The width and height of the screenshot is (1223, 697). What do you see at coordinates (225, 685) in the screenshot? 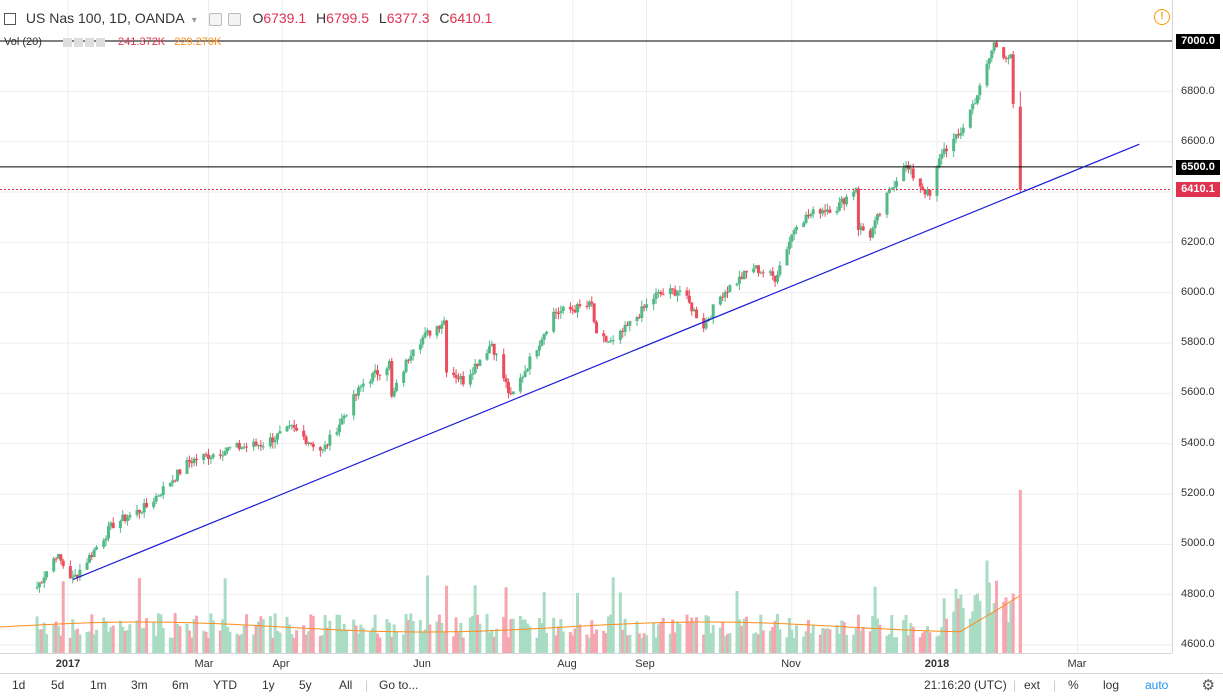
I see `range-ytd: YTD` at bounding box center [225, 685].